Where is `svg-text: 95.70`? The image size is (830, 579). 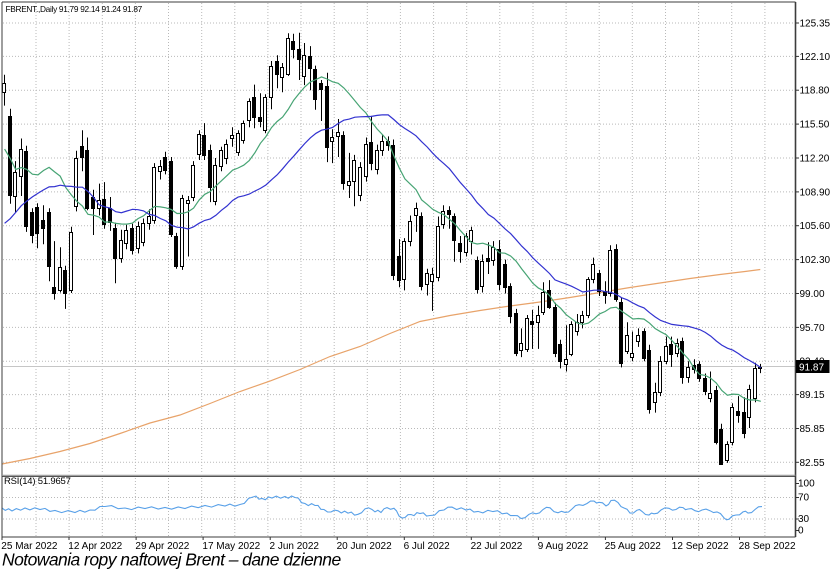 svg-text: 95.70 is located at coordinates (812, 328).